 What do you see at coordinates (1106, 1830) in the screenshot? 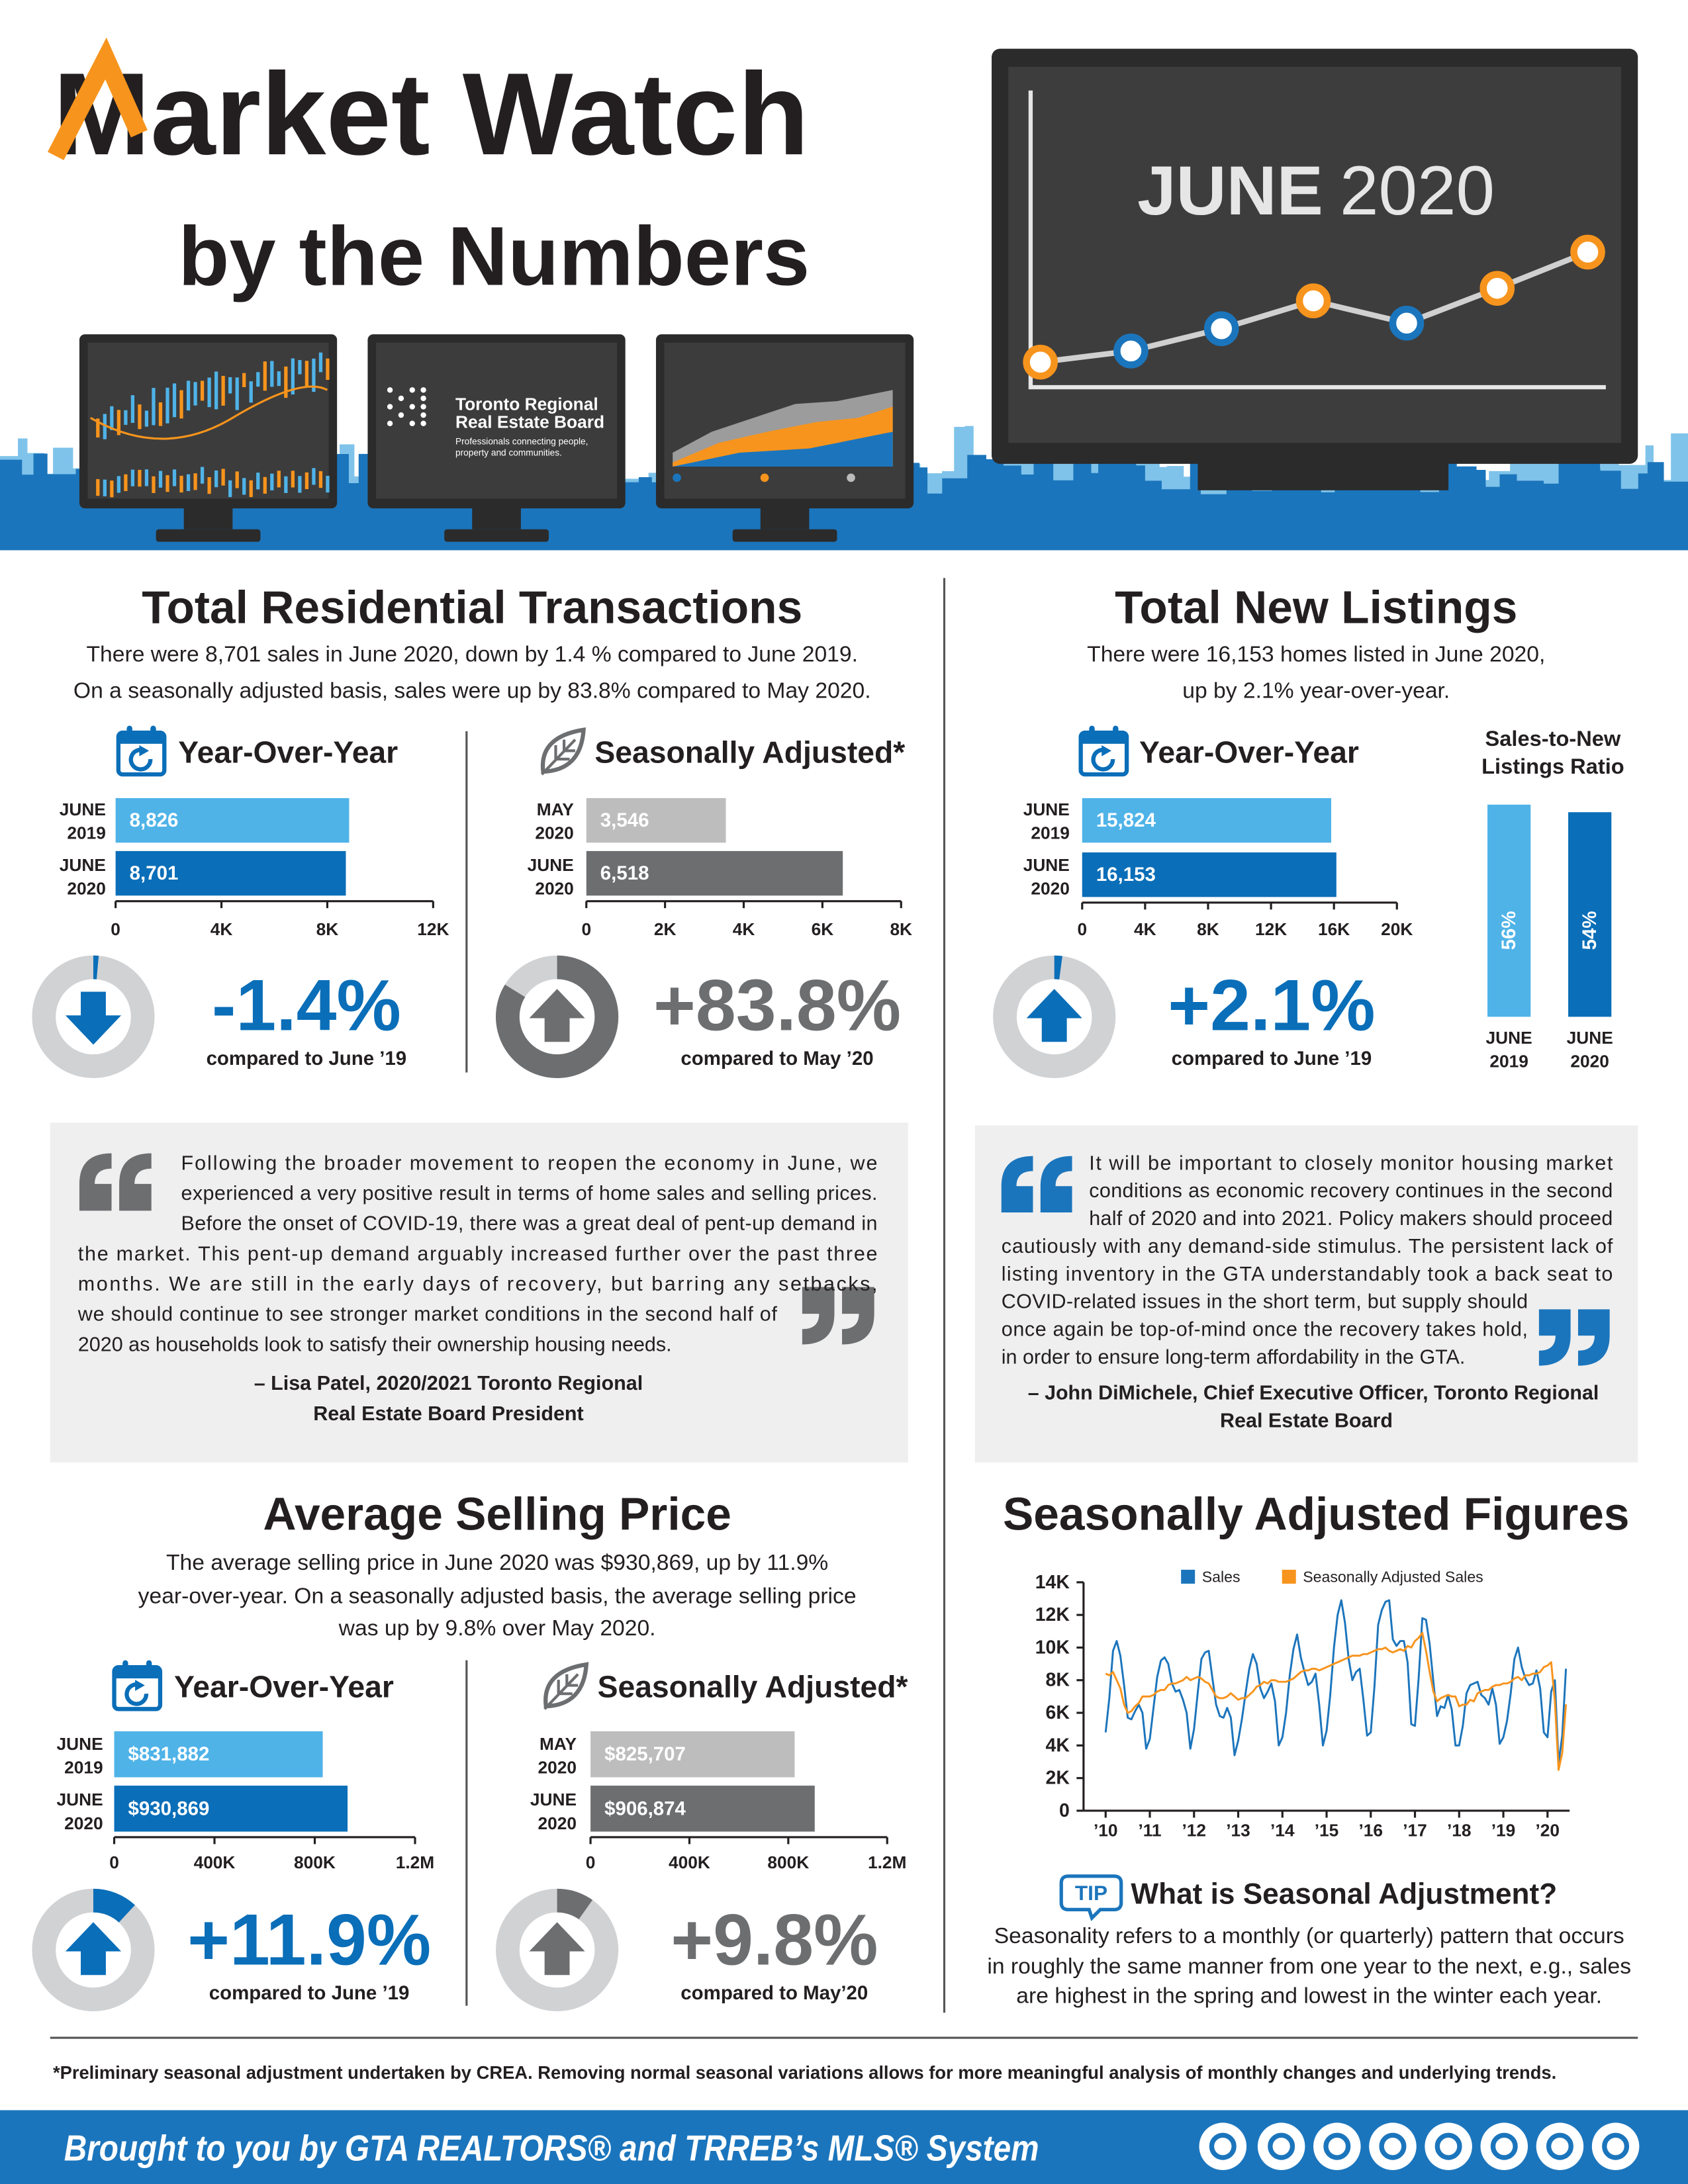
I see `x-tick-label: ’10` at bounding box center [1106, 1830].